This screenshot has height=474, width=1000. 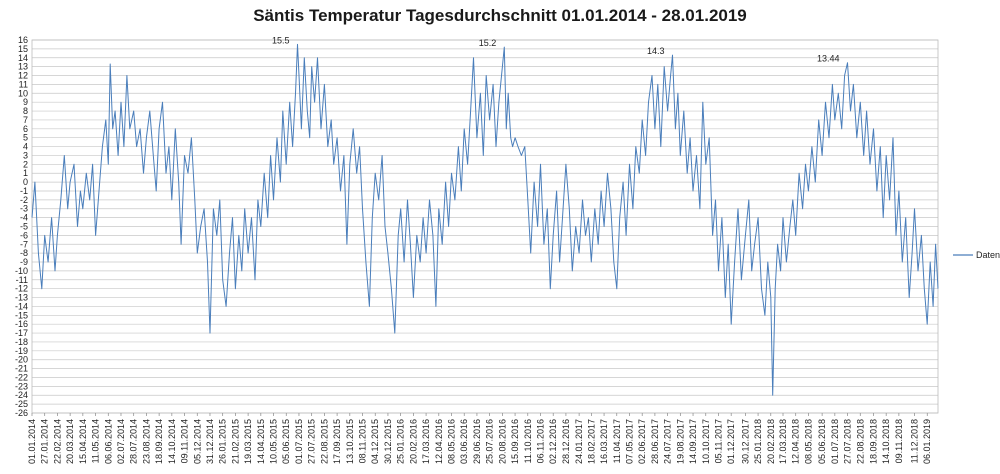 What do you see at coordinates (23, 49) in the screenshot?
I see `y-tick-label: 15` at bounding box center [23, 49].